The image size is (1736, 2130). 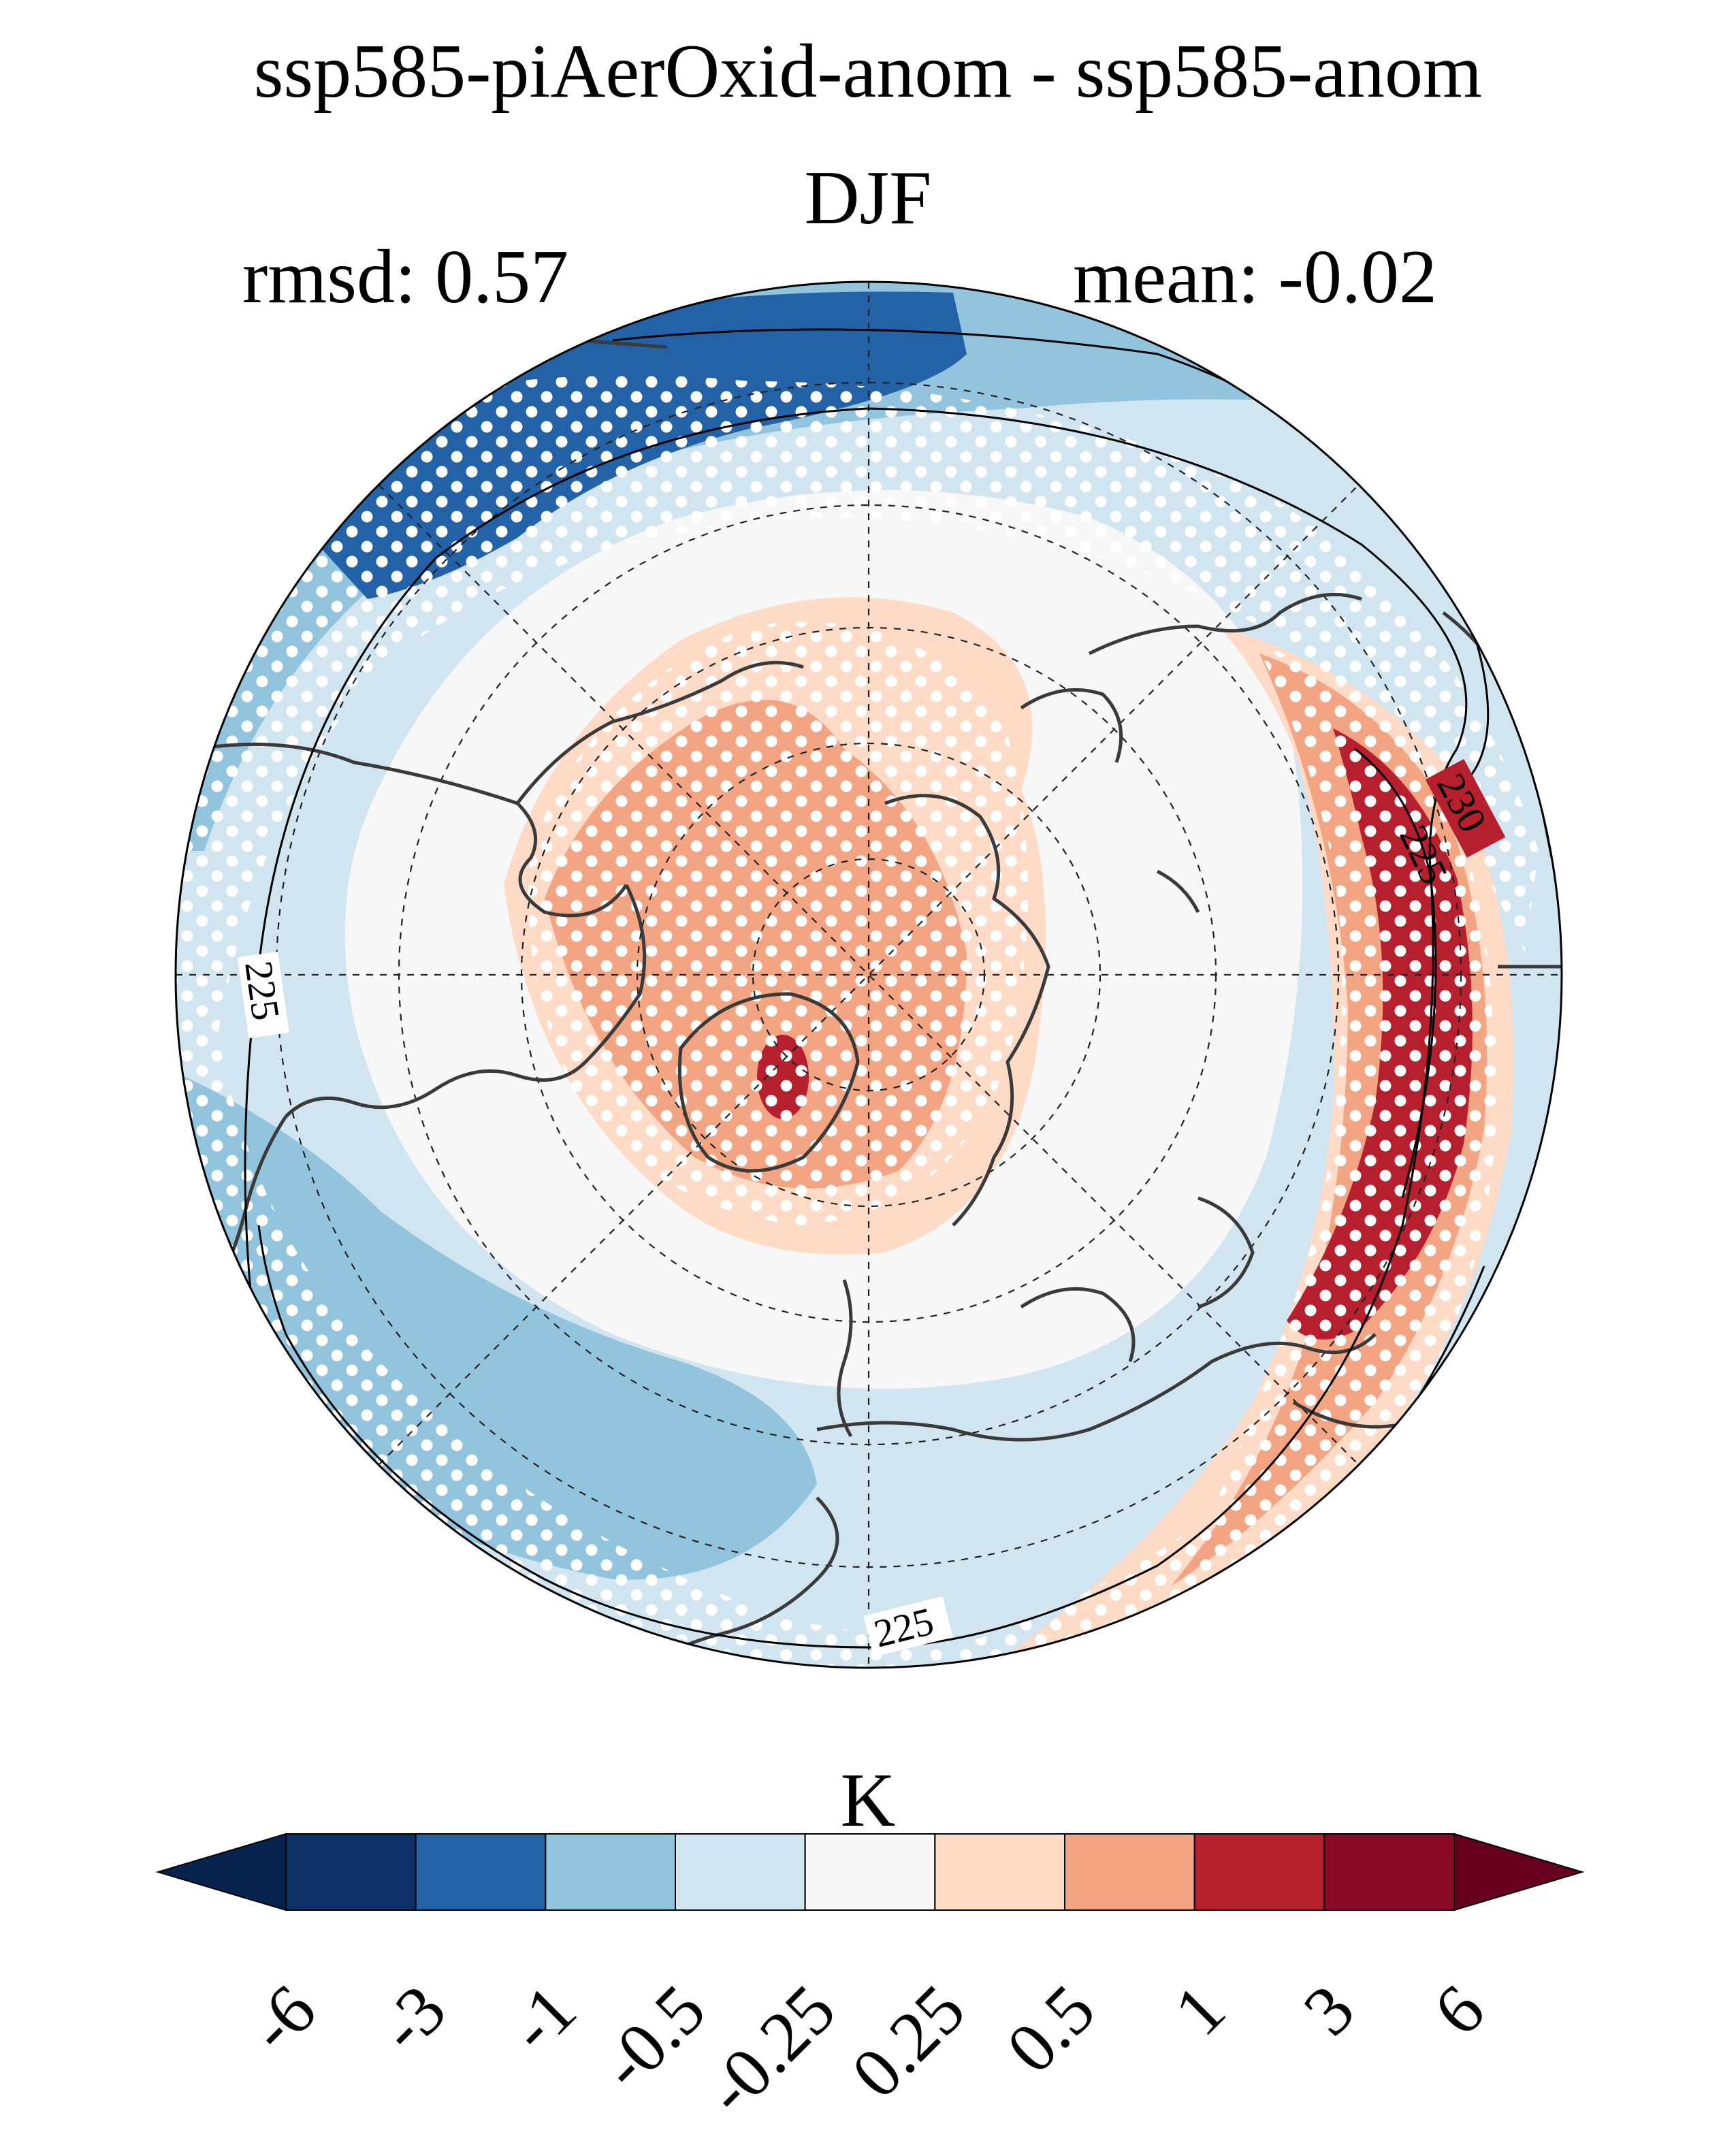 What do you see at coordinates (1353, 1075) in the screenshot?
I see `stipple-jet` at bounding box center [1353, 1075].